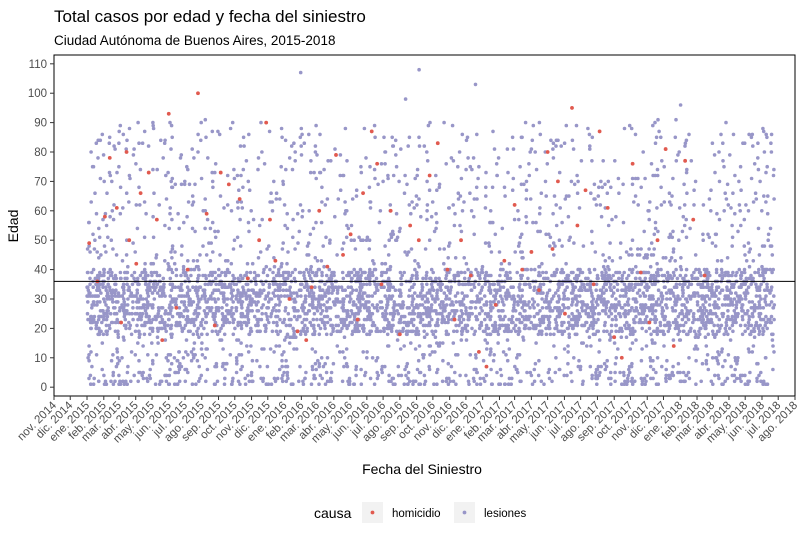 The height and width of the screenshot is (538, 803). Describe the element at coordinates (464, 512) in the screenshot. I see `legend-swatch-lesiones` at that location.